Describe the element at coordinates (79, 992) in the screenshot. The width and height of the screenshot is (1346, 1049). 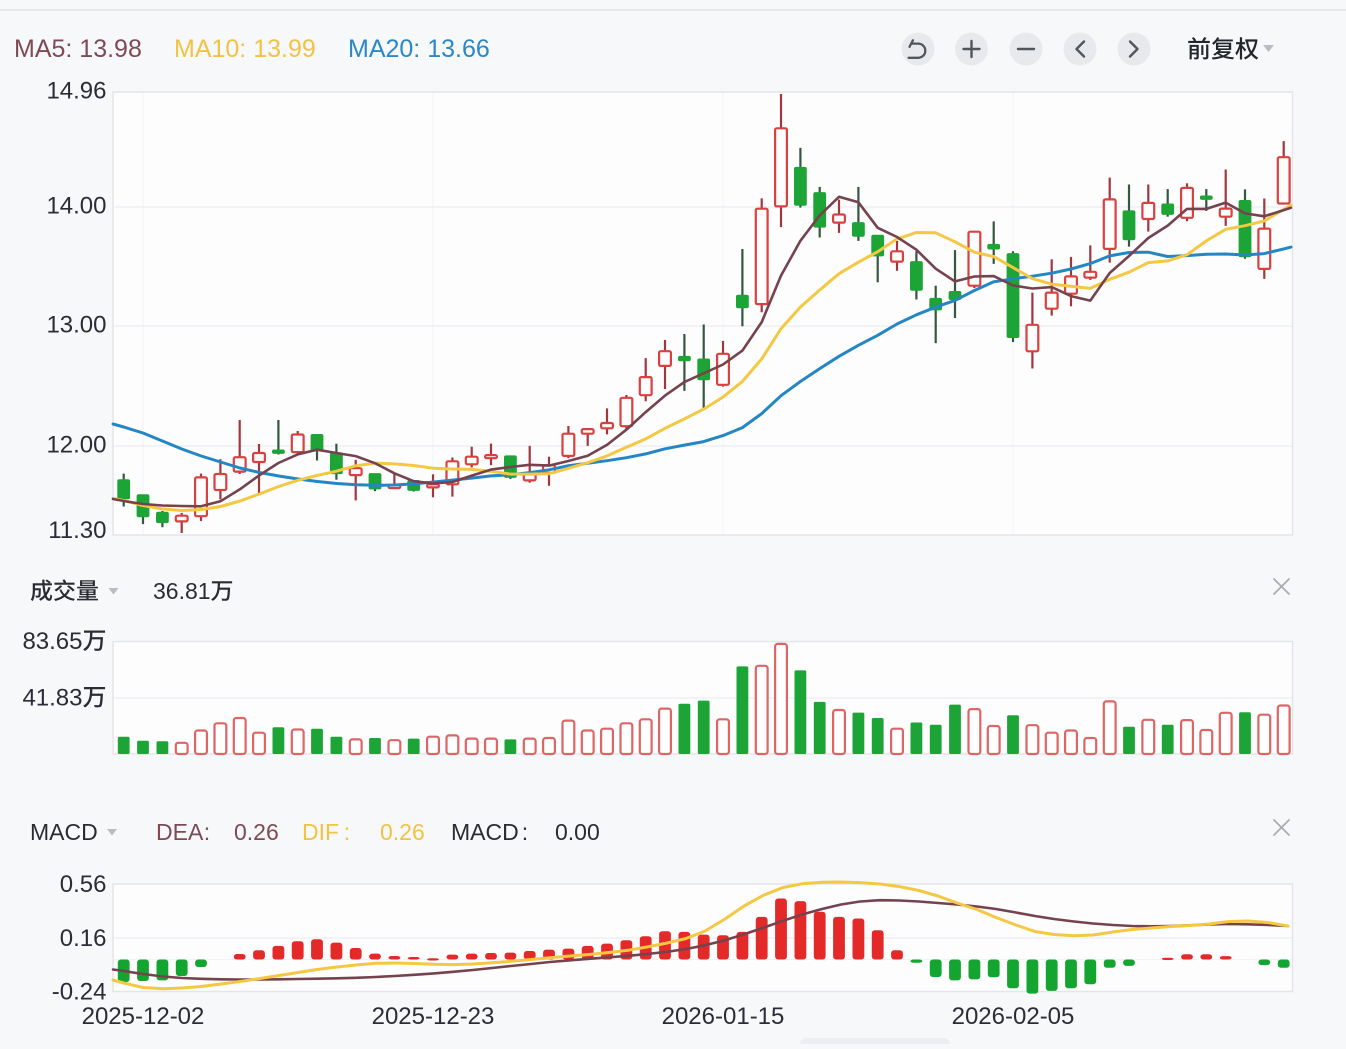
I see `svg-text: -0.24` at that location.